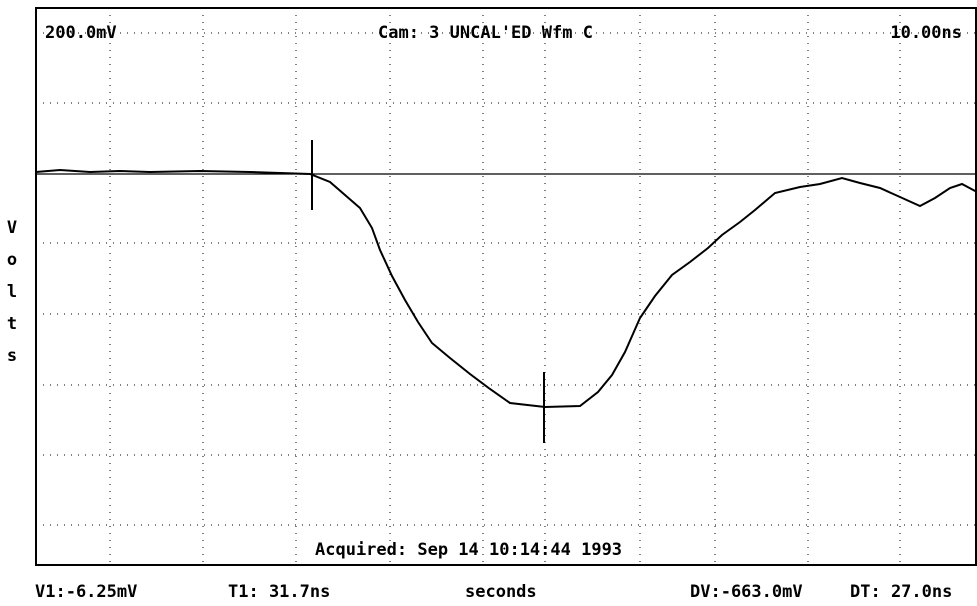 The height and width of the screenshot is (606, 977). I want to click on time-per-div: 10.00ns, so click(926, 33).